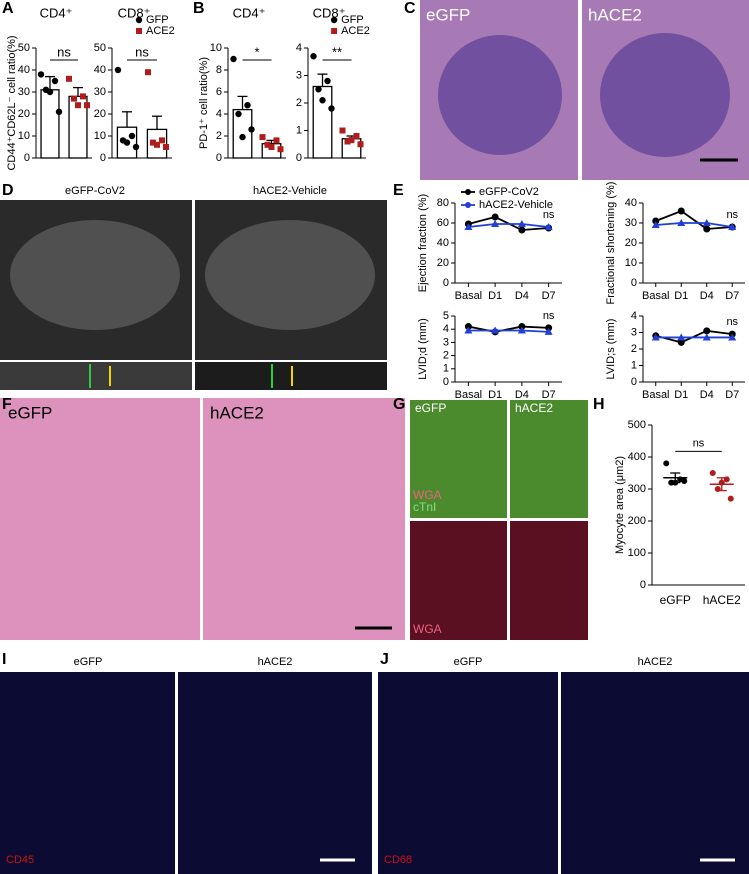 The image size is (749, 874). What do you see at coordinates (4, 659) in the screenshot?
I see `panel-label: I` at bounding box center [4, 659].